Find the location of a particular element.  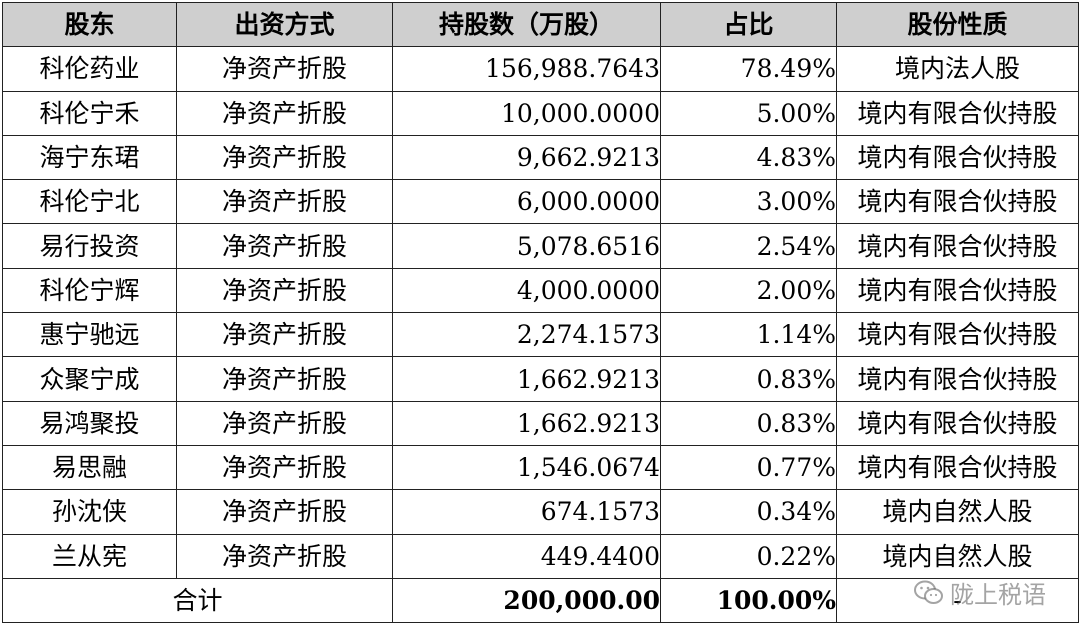

cell-ratio: 2.00% is located at coordinates (748, 290).